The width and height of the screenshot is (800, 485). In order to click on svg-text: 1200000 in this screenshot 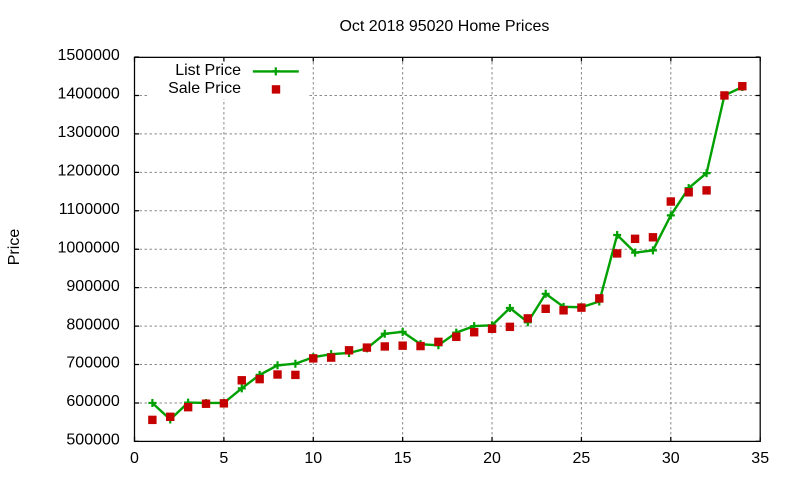, I will do `click(89, 171)`.